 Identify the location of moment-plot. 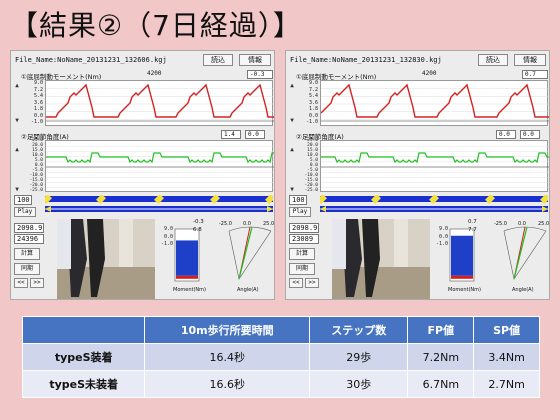
(159, 103).